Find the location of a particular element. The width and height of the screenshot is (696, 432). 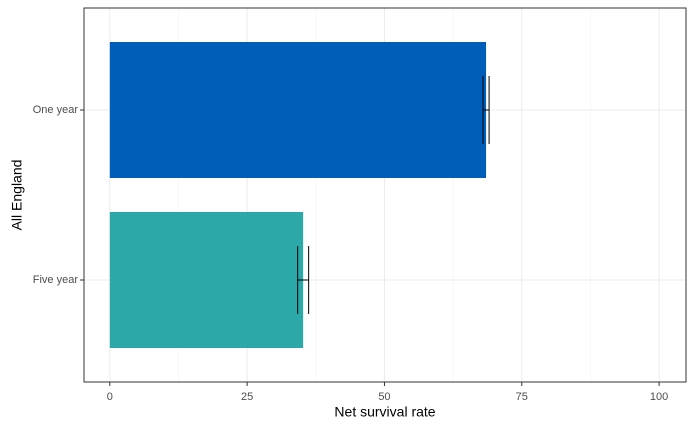

x-tick-label: 100 is located at coordinates (659, 397).